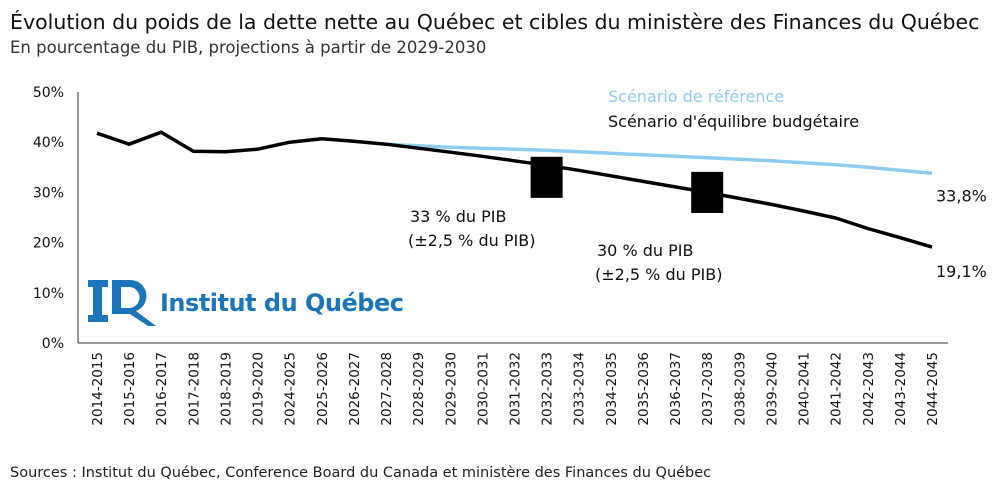 This screenshot has height=501, width=1000. What do you see at coordinates (122, 302) in the screenshot?
I see `iq-logo-mark` at bounding box center [122, 302].